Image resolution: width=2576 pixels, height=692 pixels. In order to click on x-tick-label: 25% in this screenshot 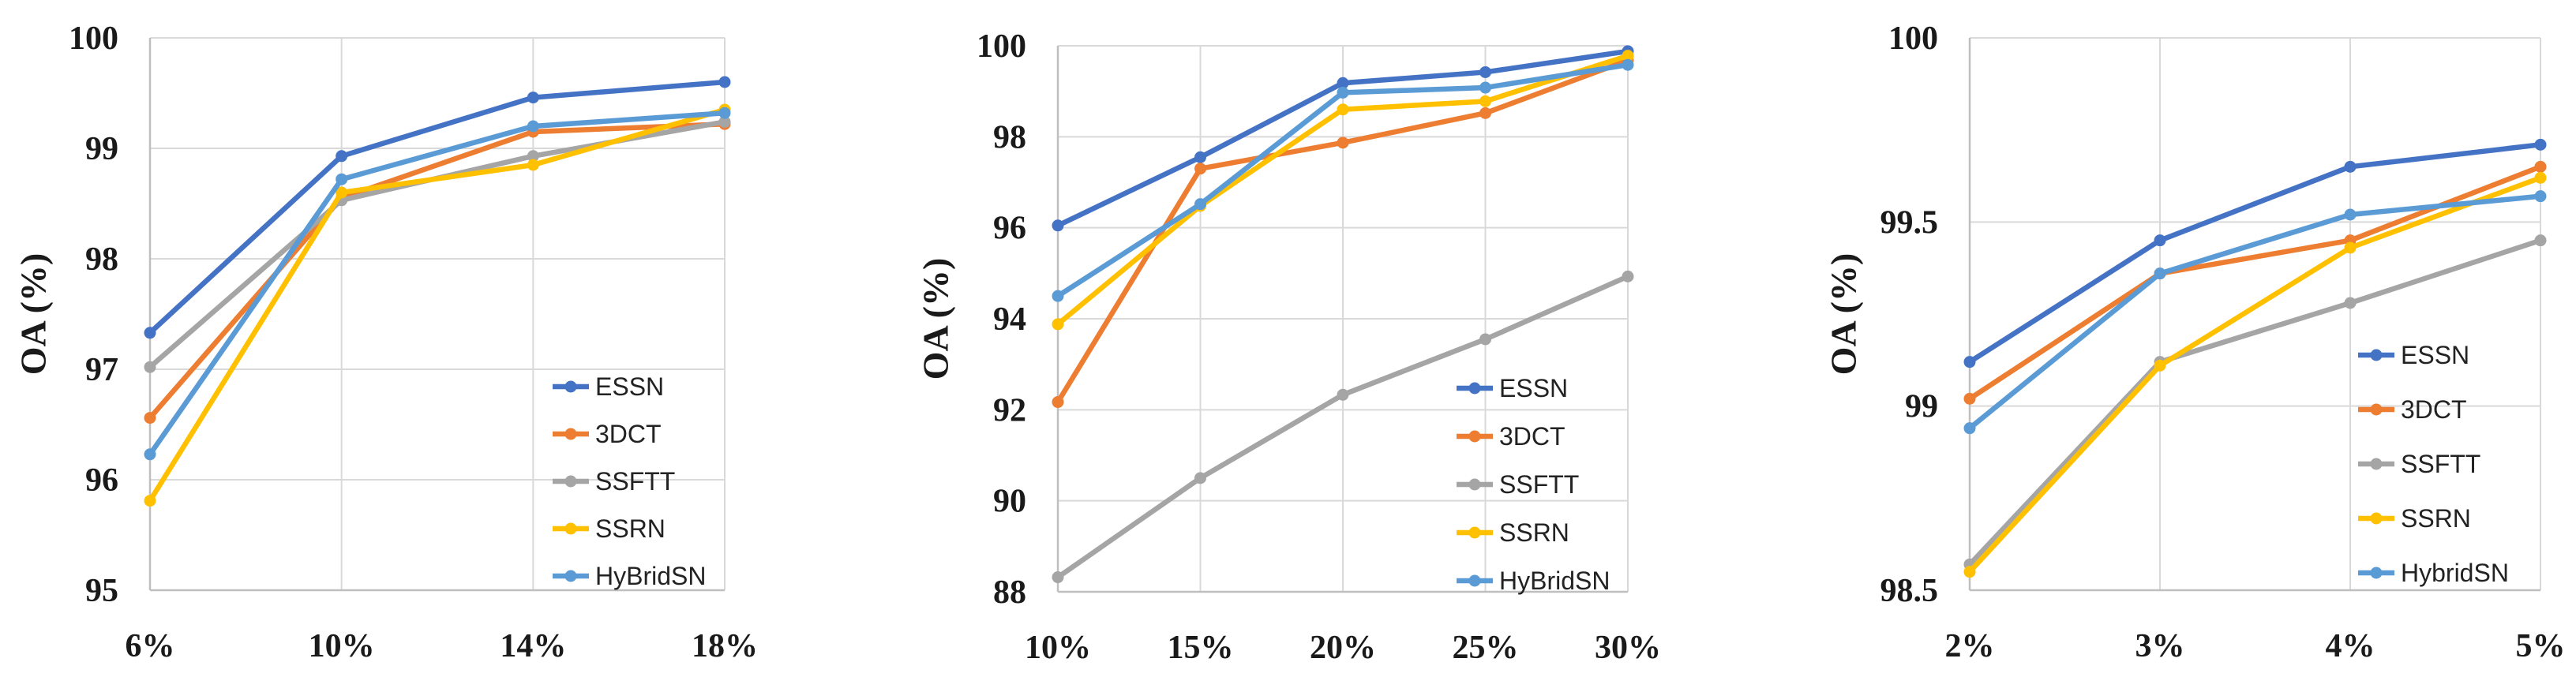, I will do `click(1486, 648)`.